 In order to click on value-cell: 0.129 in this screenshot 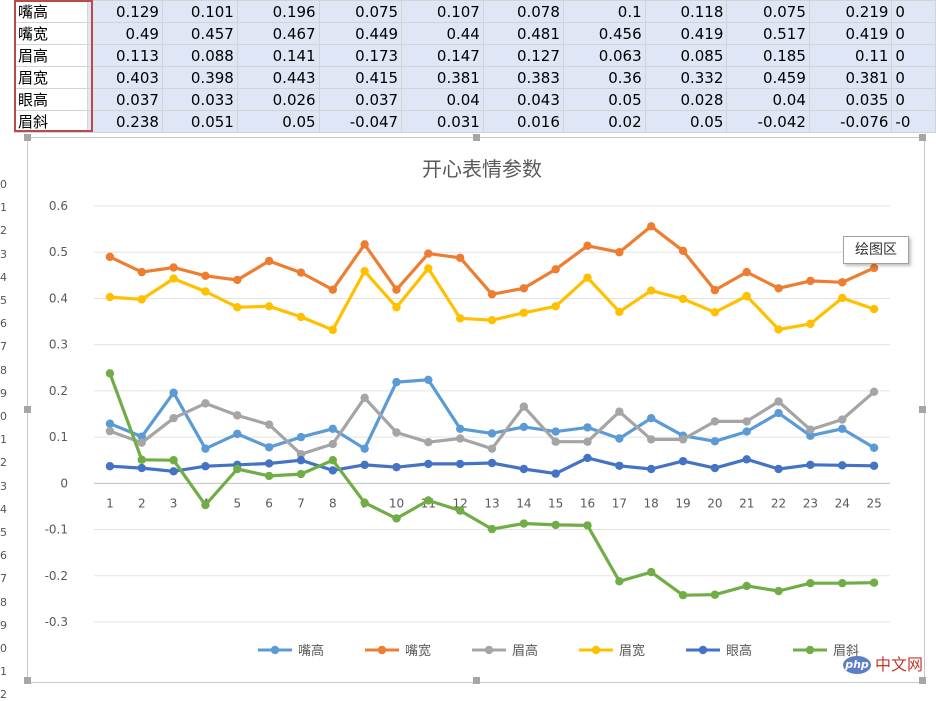, I will do `click(125, 11)`.